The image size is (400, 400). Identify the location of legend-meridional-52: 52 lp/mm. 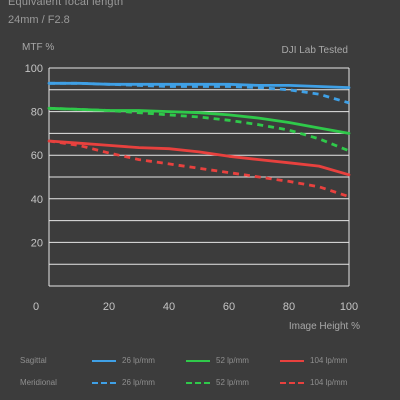
(217, 382).